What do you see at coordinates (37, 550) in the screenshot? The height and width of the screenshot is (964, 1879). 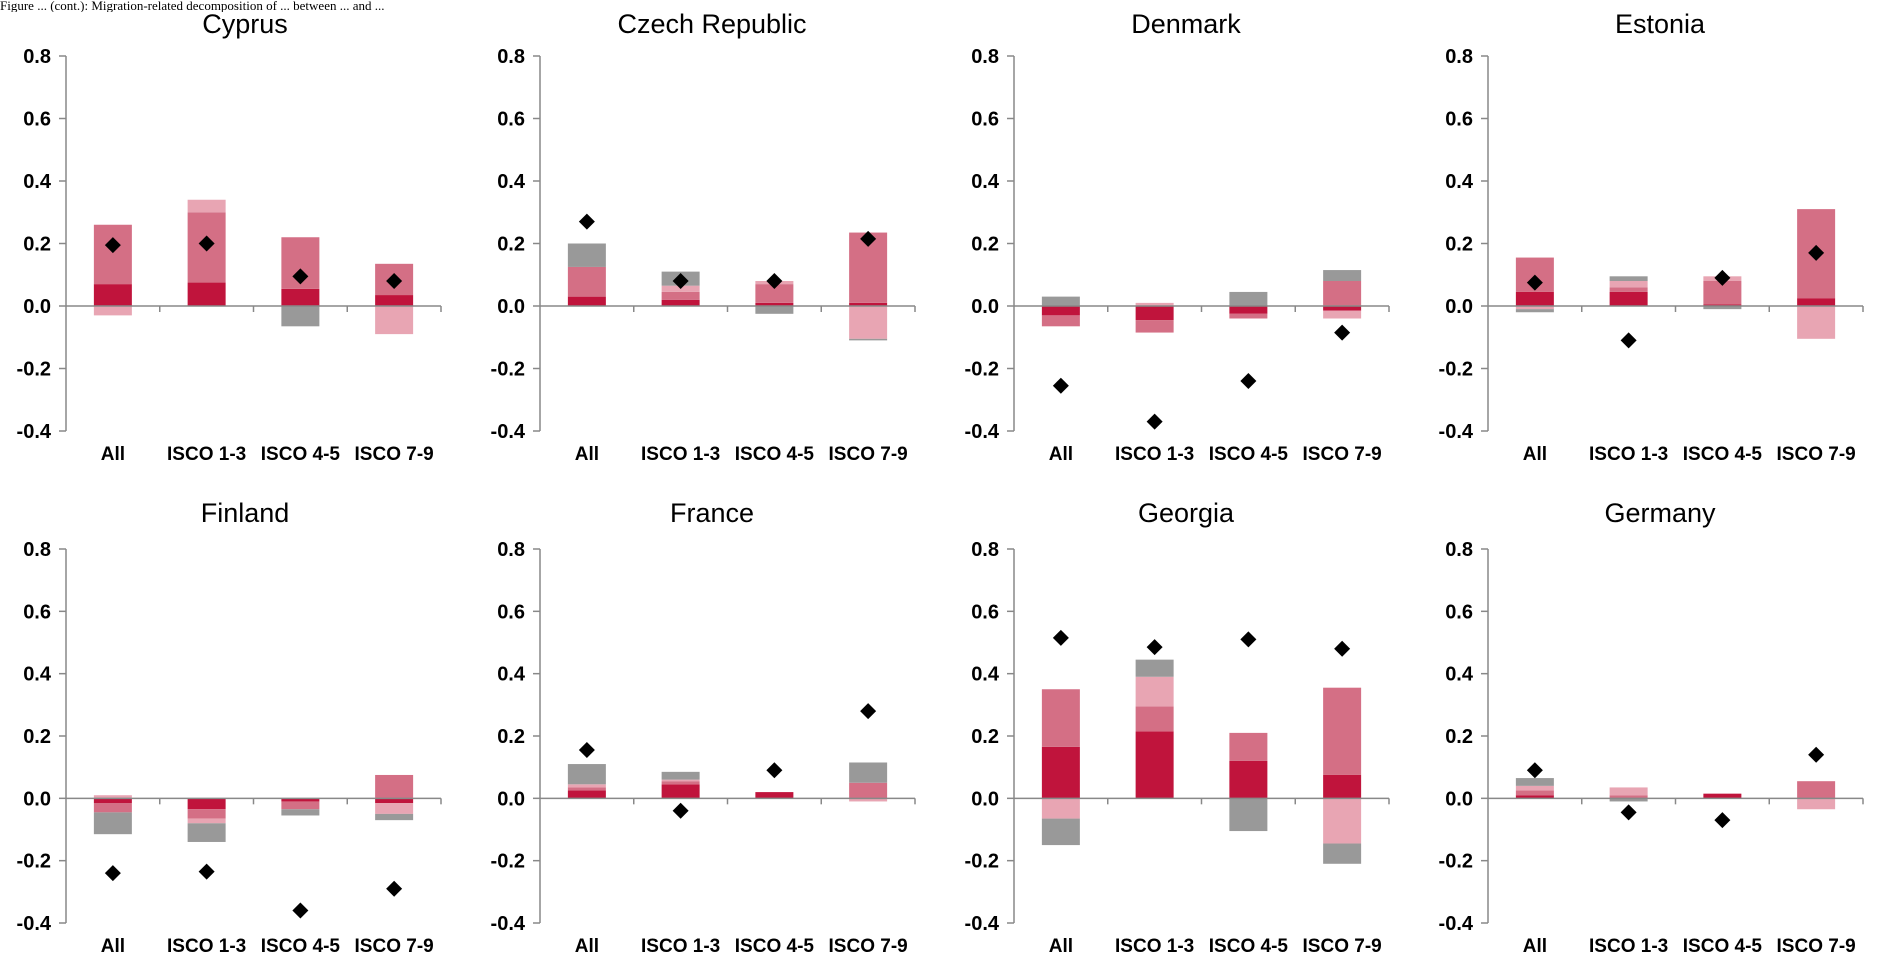 I see `y-tick-label: 0.8` at bounding box center [37, 550].